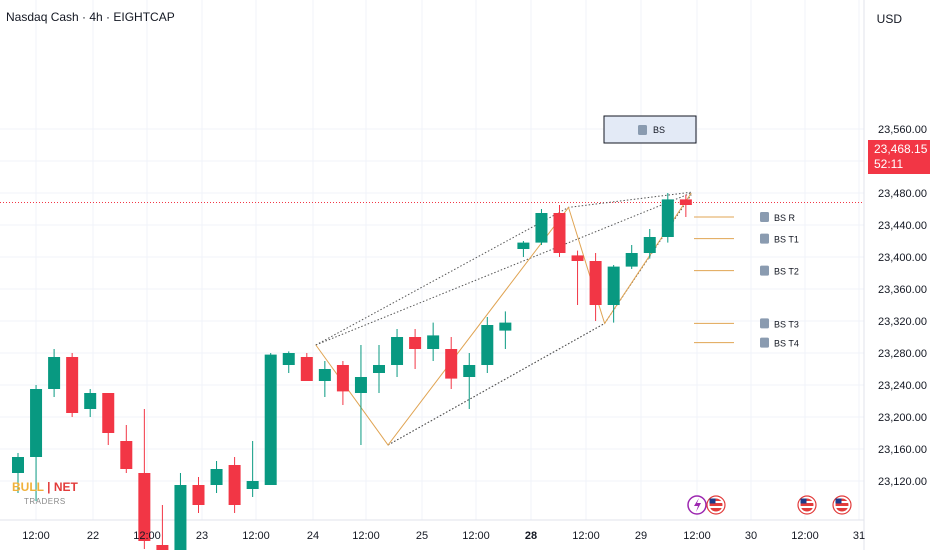  What do you see at coordinates (659, 130) in the screenshot?
I see `bs-box-label: BS` at bounding box center [659, 130].